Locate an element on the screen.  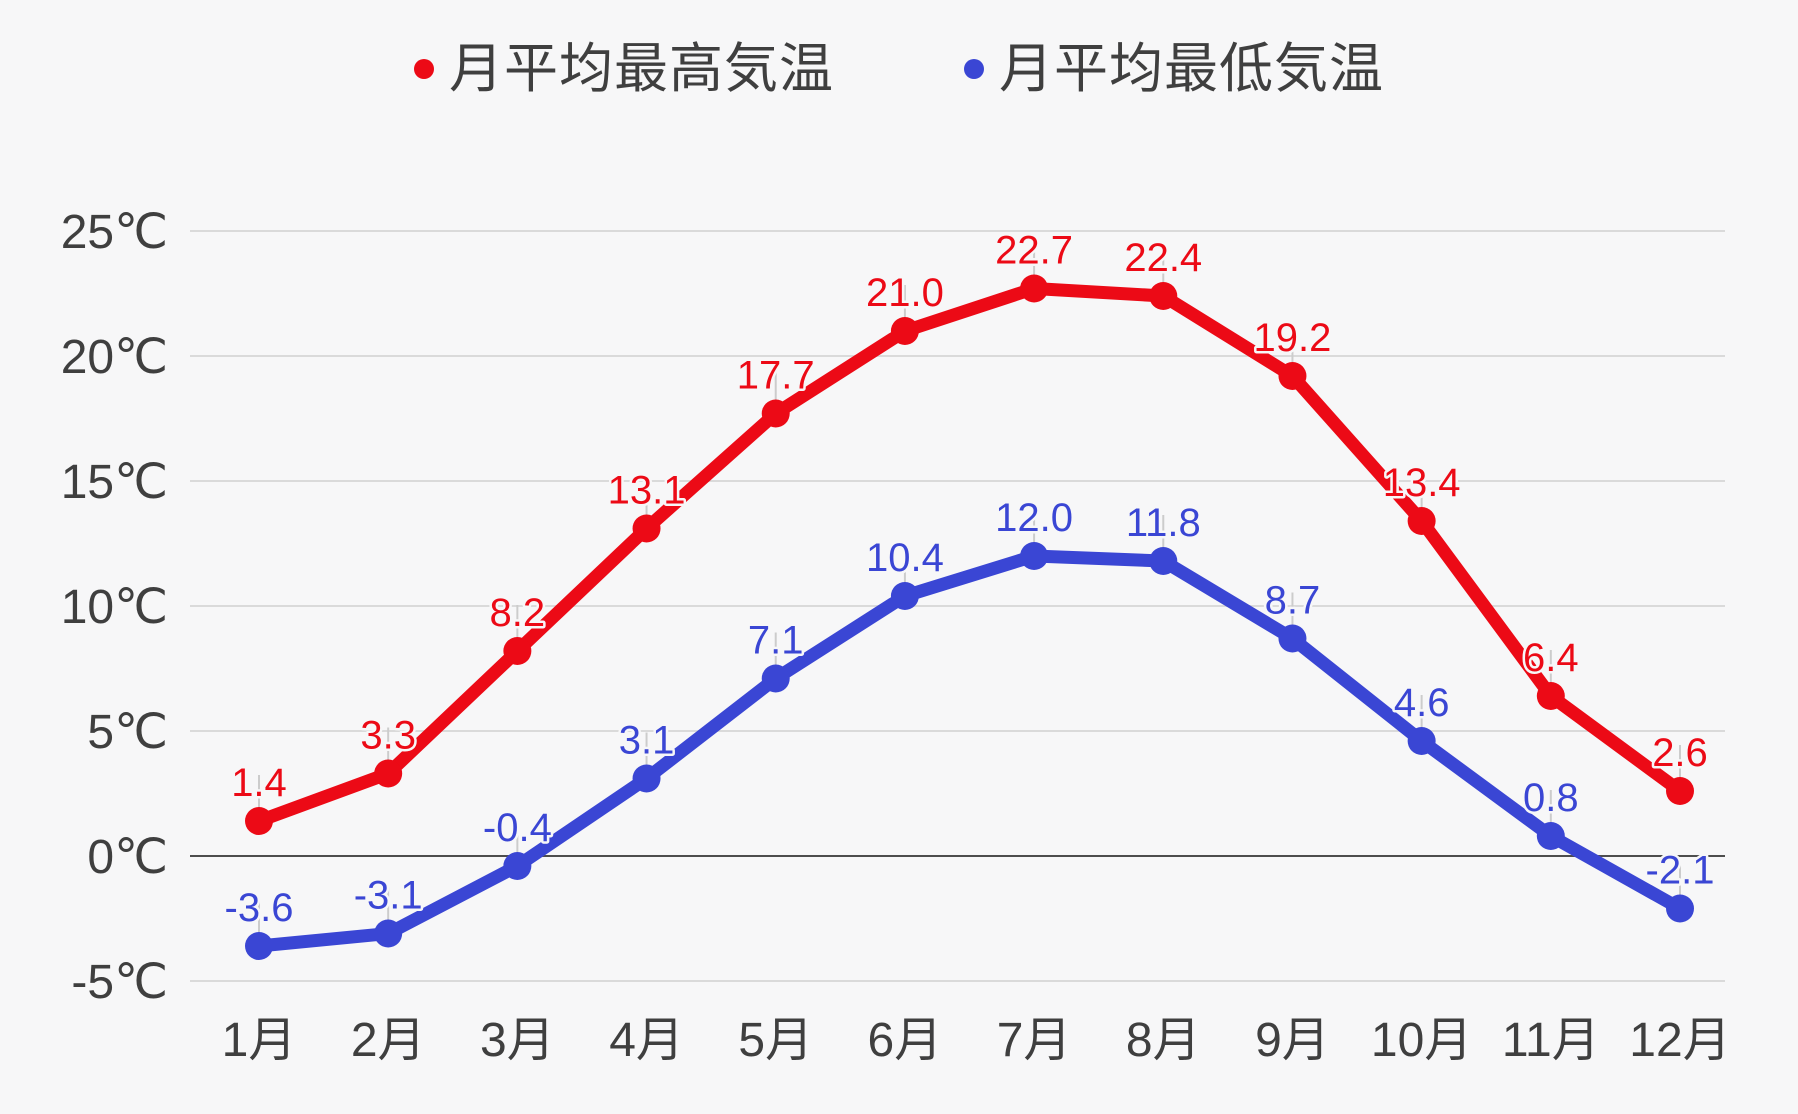
legend-dot-min-temp-icon is located at coordinates (974, 69).